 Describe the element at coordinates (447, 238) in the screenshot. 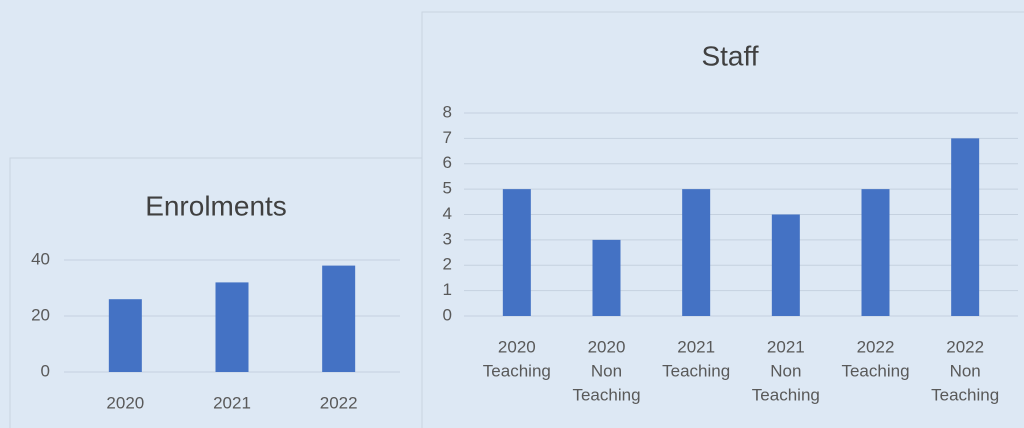

I see `y-tick-label: 3` at that location.